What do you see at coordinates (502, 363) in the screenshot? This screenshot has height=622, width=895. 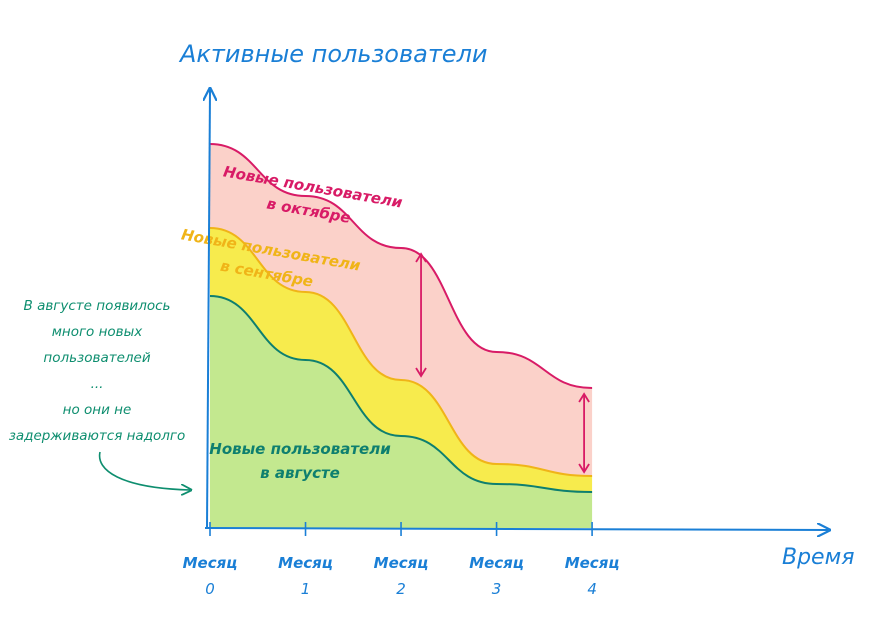 I see `span-indicators` at bounding box center [502, 363].